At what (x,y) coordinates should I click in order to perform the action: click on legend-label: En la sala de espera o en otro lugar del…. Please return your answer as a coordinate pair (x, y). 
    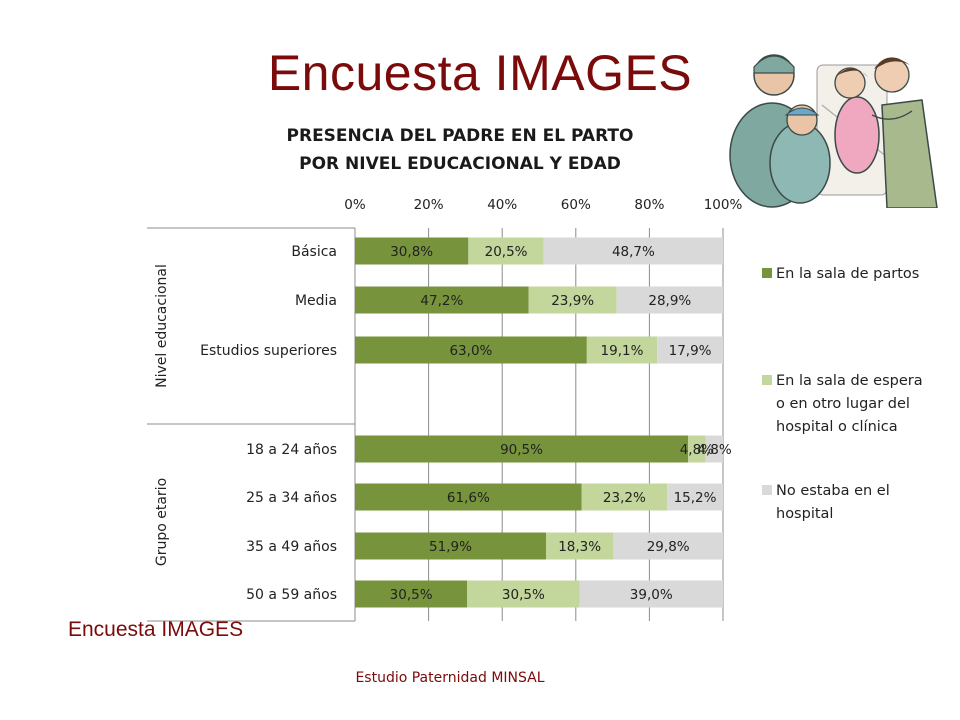
    Looking at the image, I should click on (849, 404).